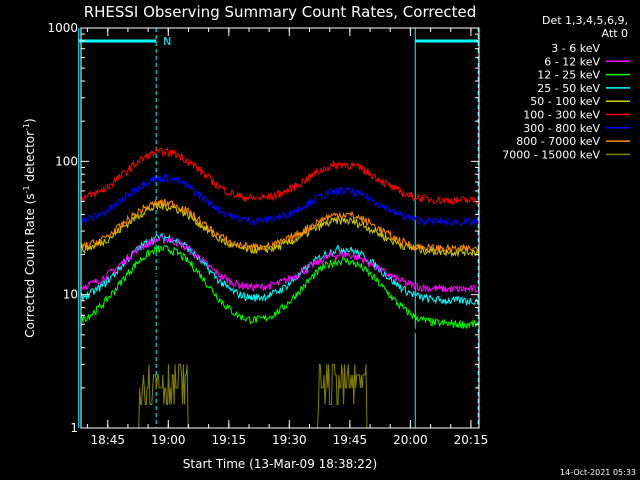  Describe the element at coordinates (575, 48) in the screenshot. I see `legend-entry-label: 3 - 6 keV` at that location.